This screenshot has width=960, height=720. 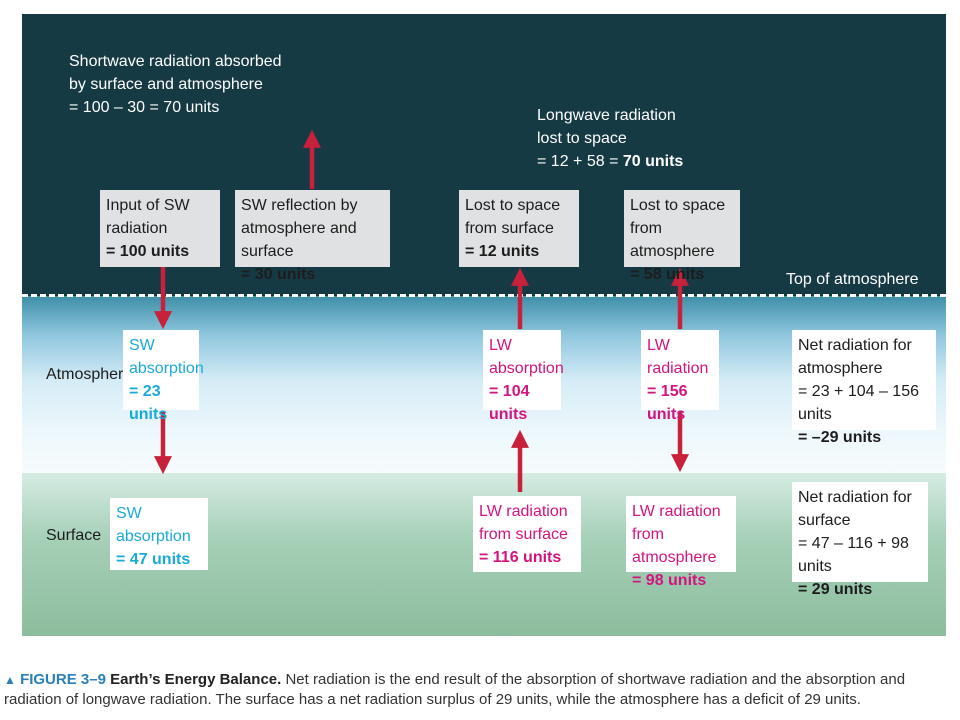 What do you see at coordinates (840, 437) in the screenshot?
I see `net-atmosphere-value: = –29 units` at bounding box center [840, 437].